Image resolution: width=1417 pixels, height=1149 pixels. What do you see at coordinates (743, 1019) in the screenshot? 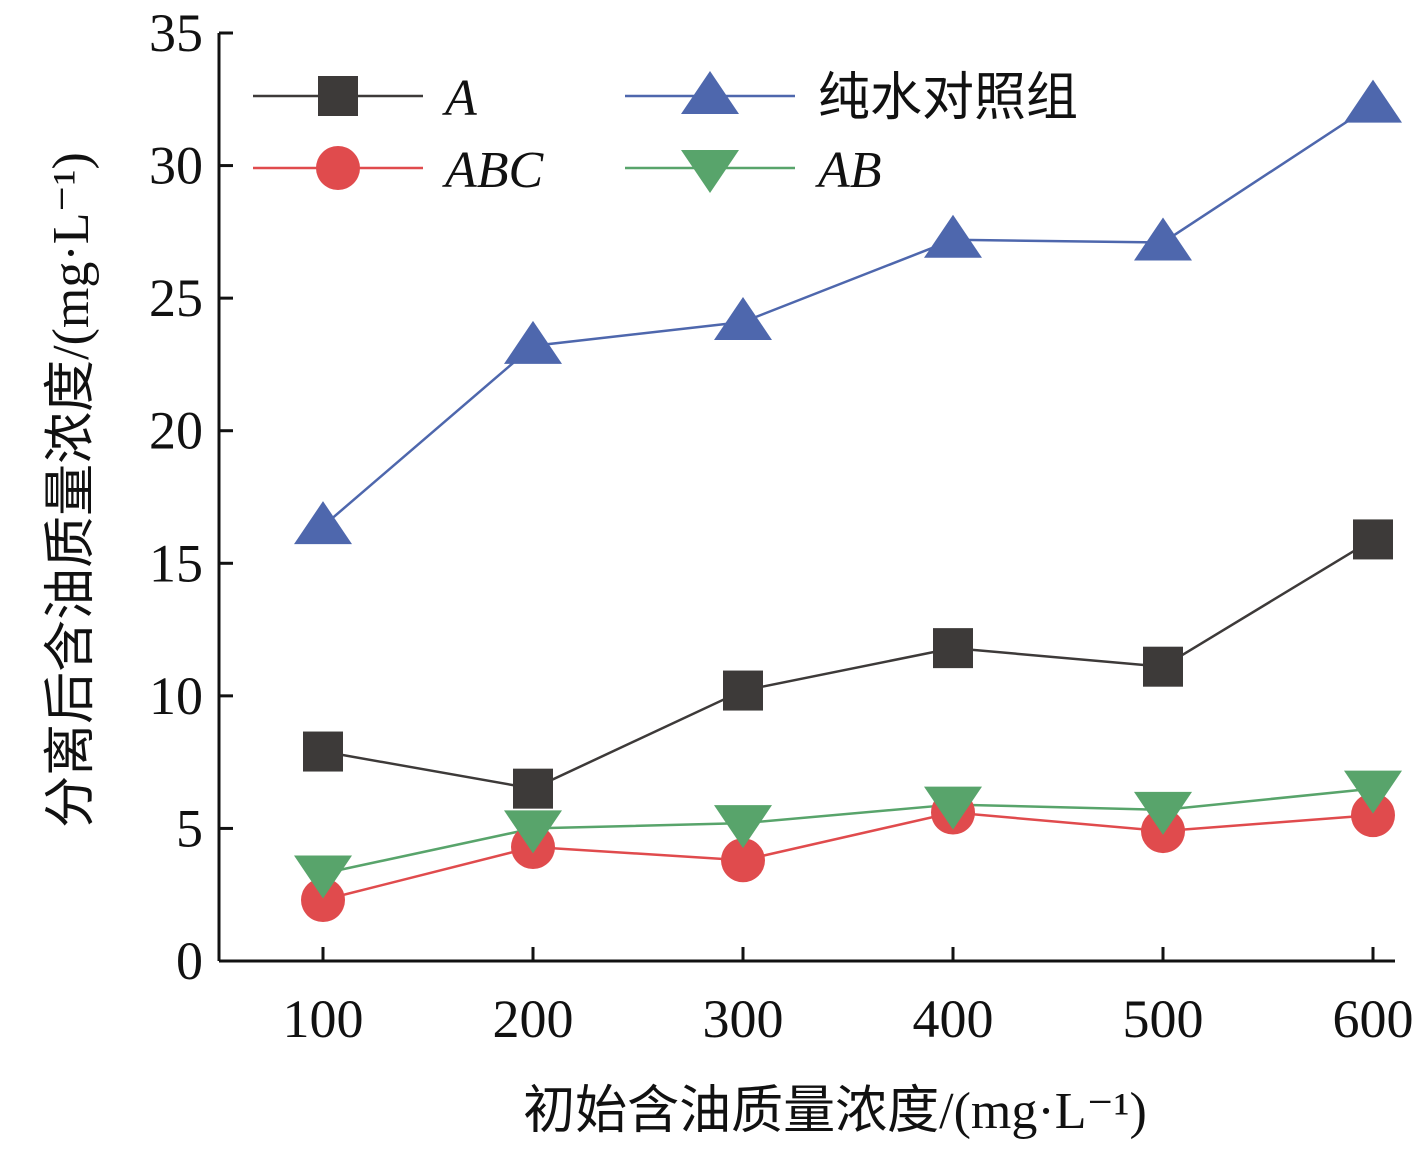
I see `x-tick-label: 300` at bounding box center [743, 1019].